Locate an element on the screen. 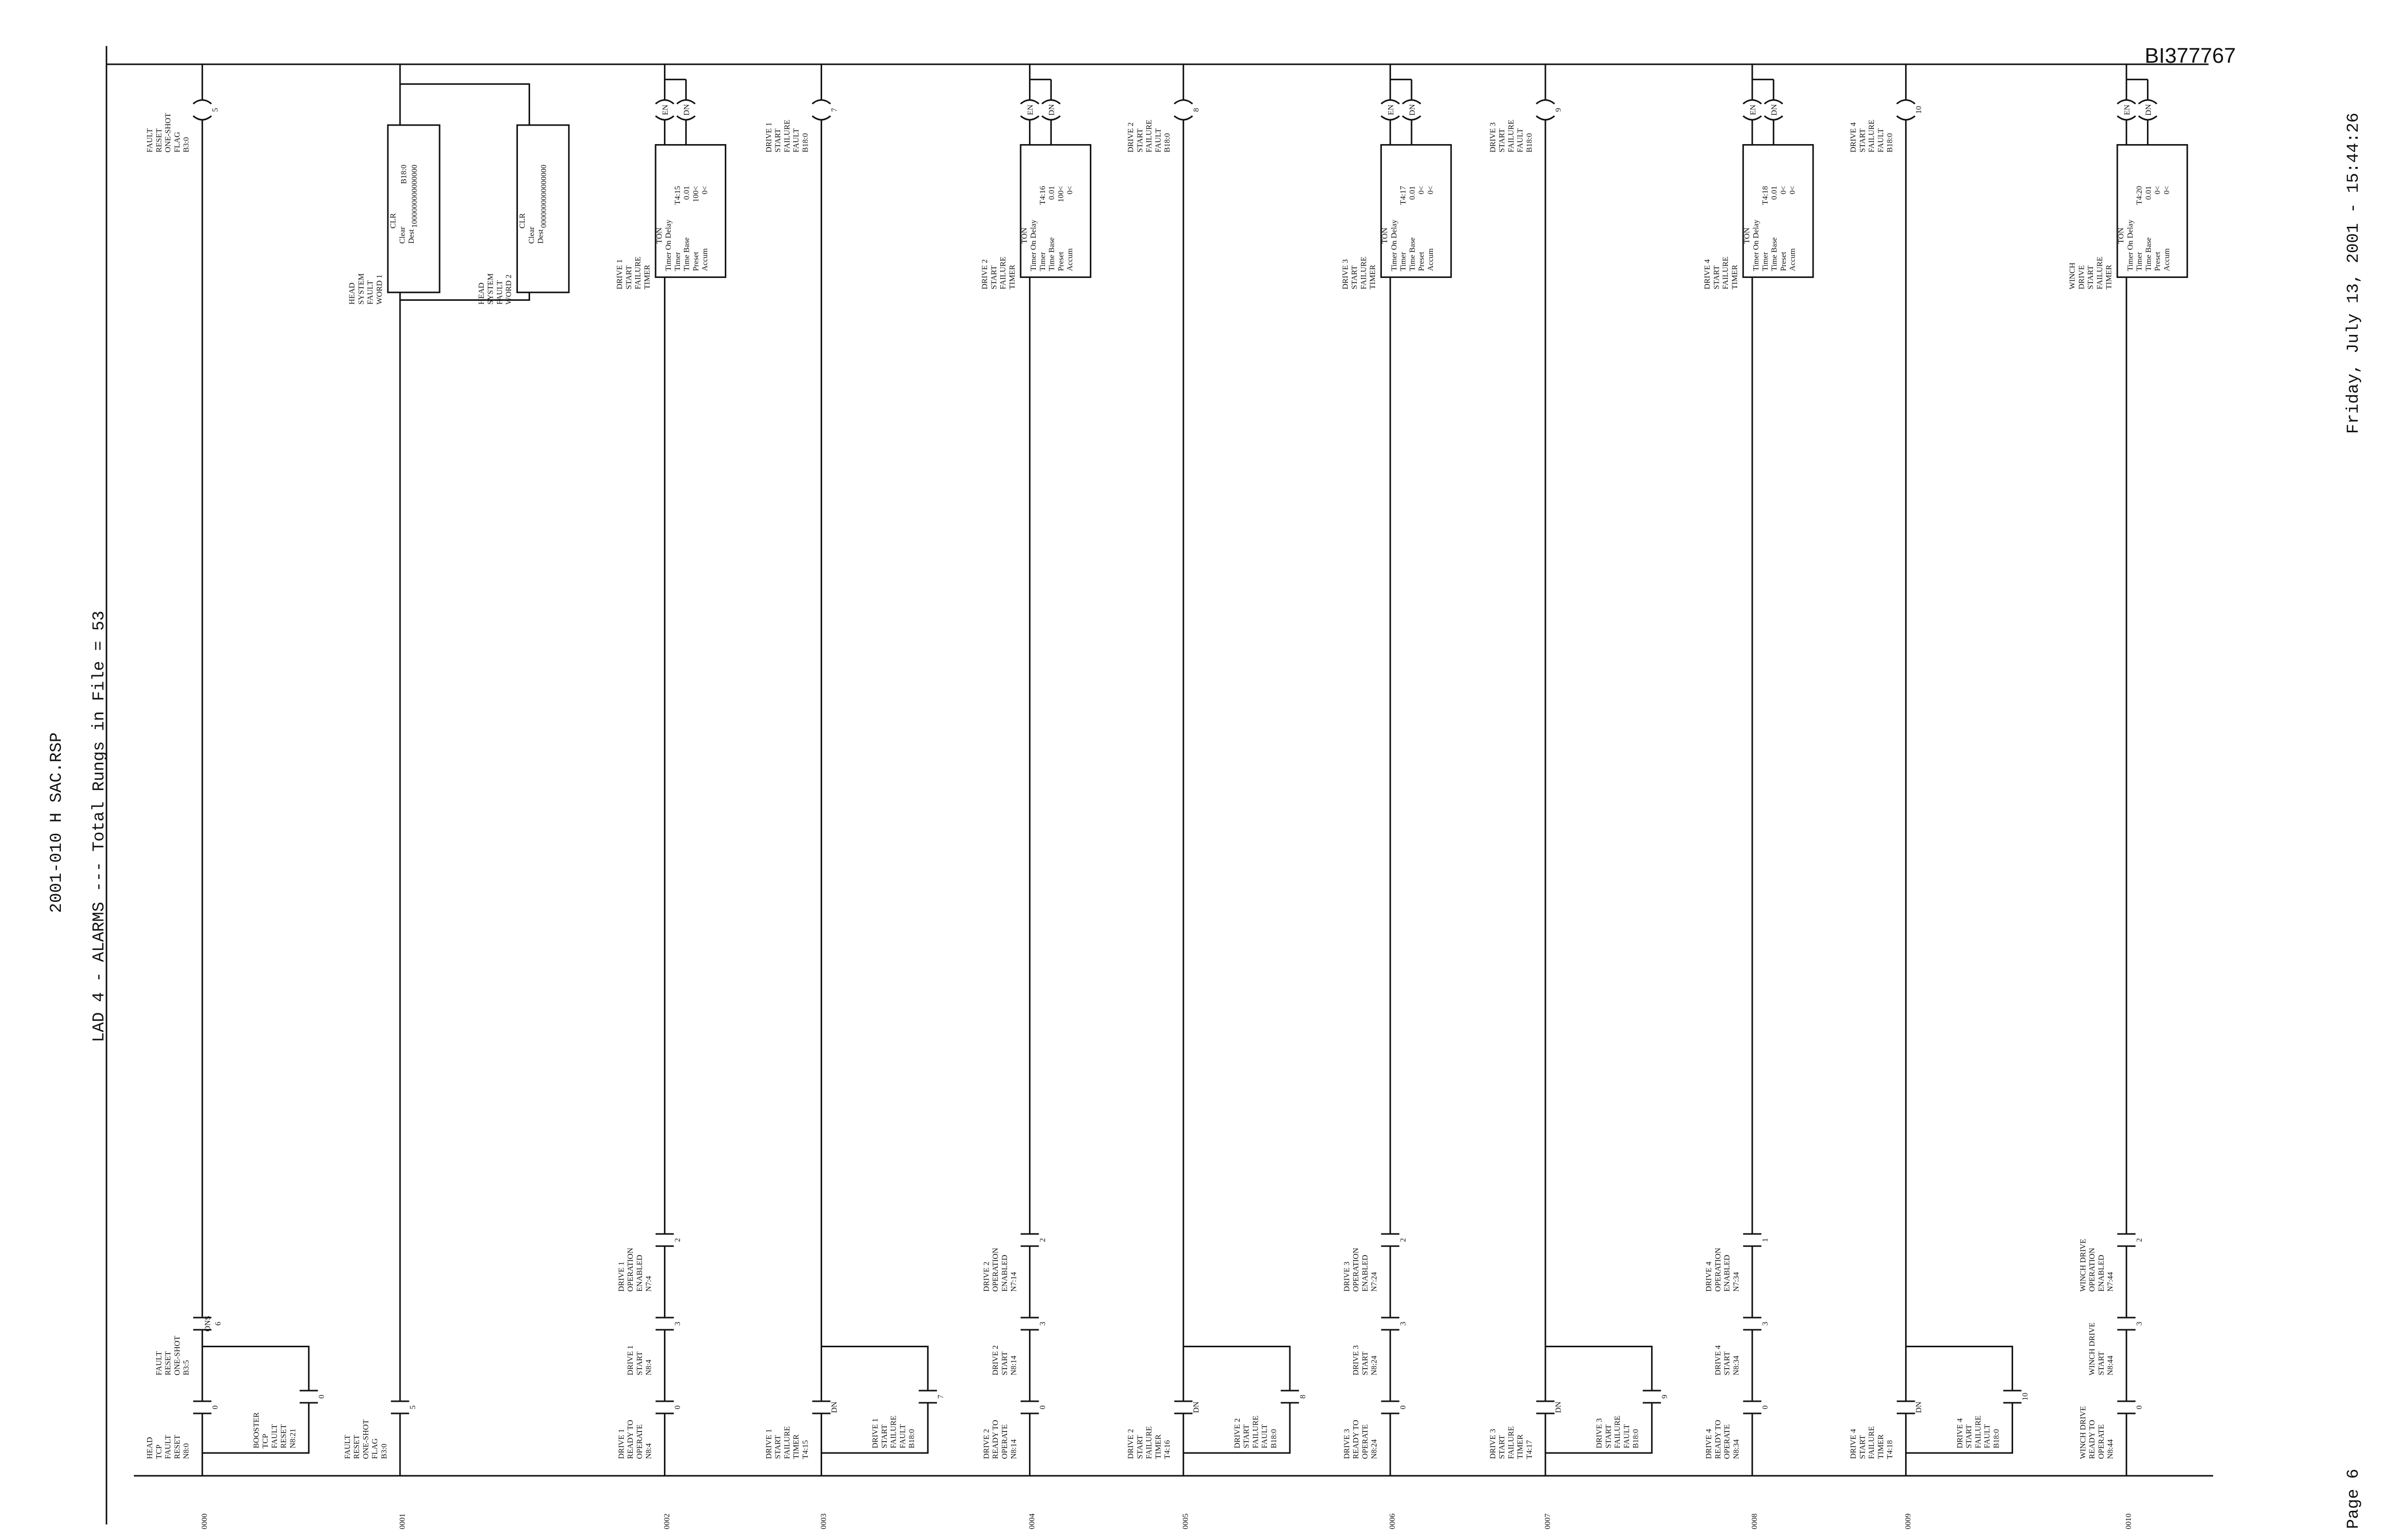  contact-label: TCP is located at coordinates (265, 1441).